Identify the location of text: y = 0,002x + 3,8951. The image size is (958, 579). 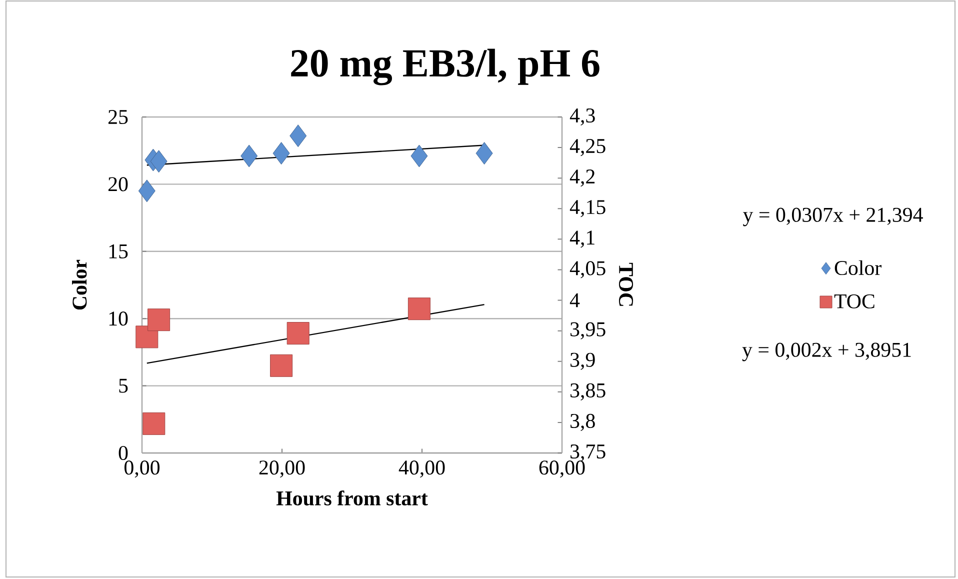
(826, 352).